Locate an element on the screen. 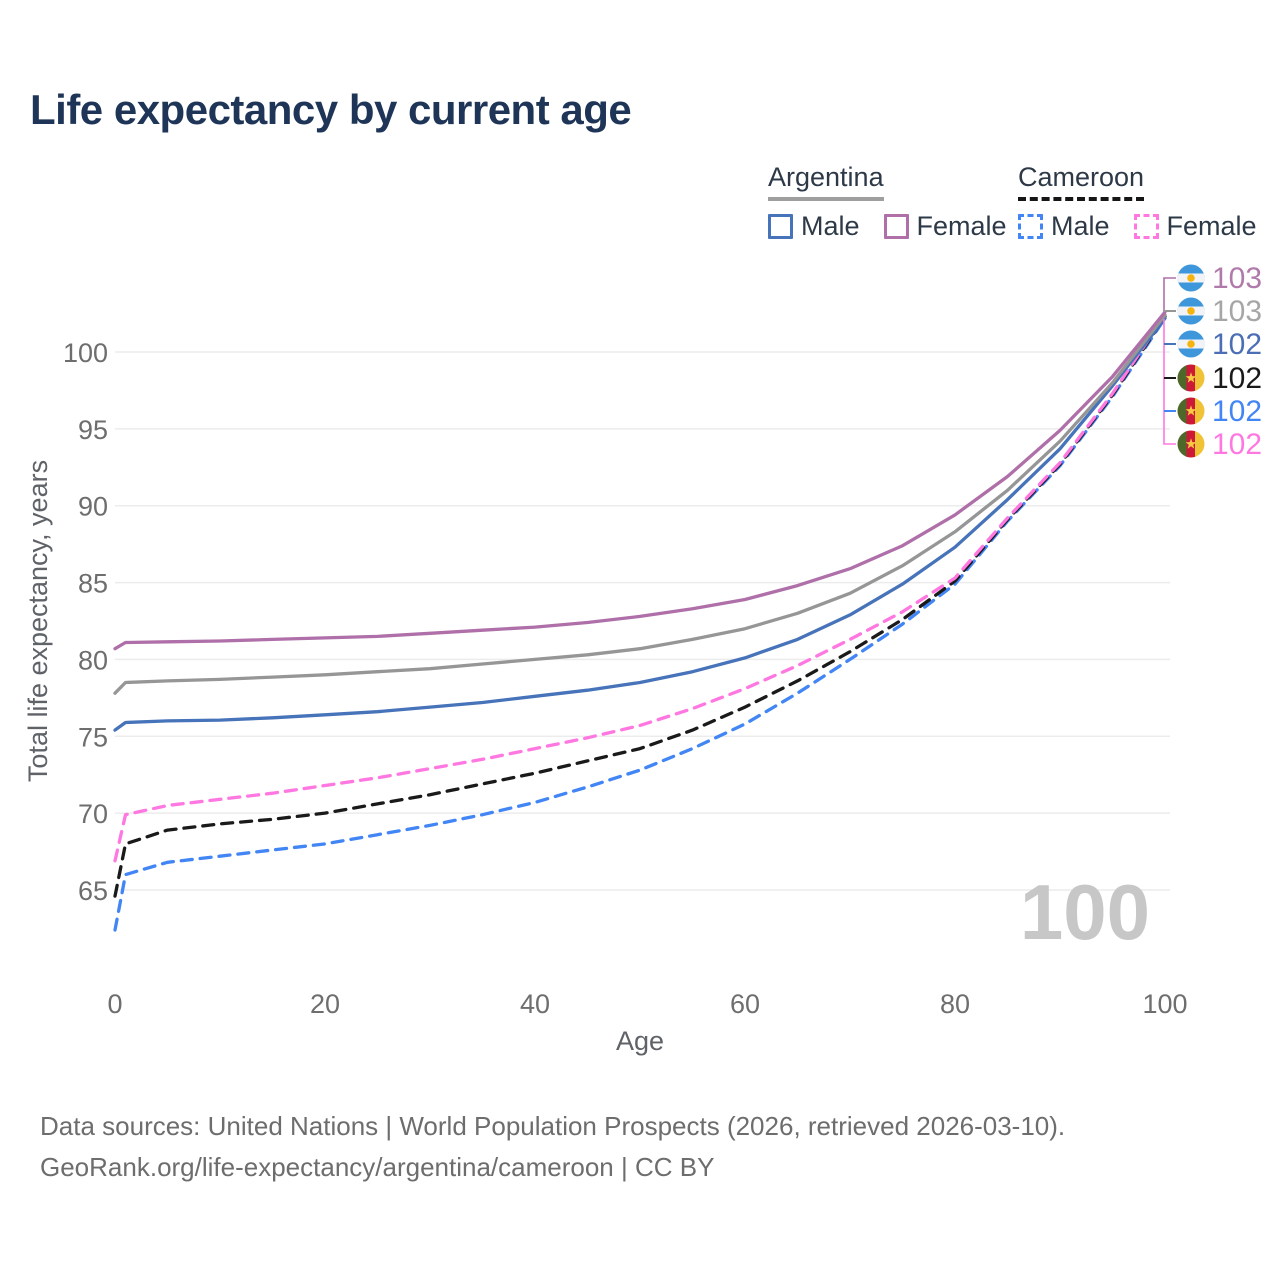 This screenshot has width=1280, height=1280. y-tick-75: 75 is located at coordinates (93, 737).